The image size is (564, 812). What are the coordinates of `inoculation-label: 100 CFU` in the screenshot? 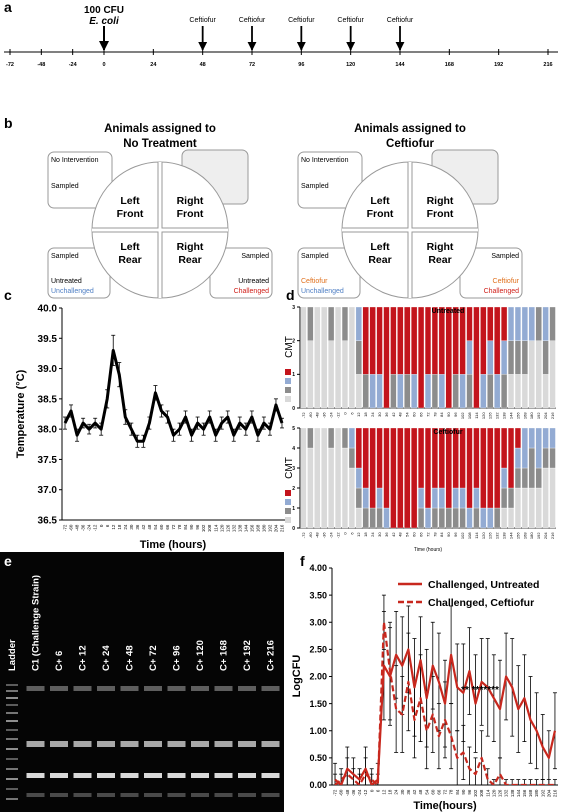 It's located at (104, 10).